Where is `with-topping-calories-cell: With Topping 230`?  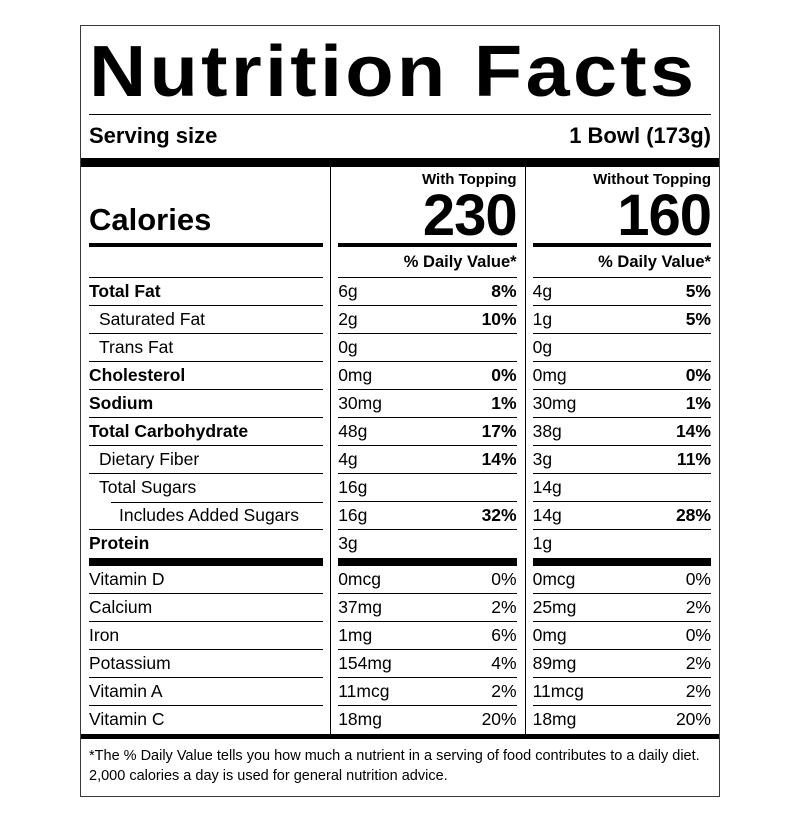 with-topping-calories-cell: With Topping 230 is located at coordinates (428, 207).